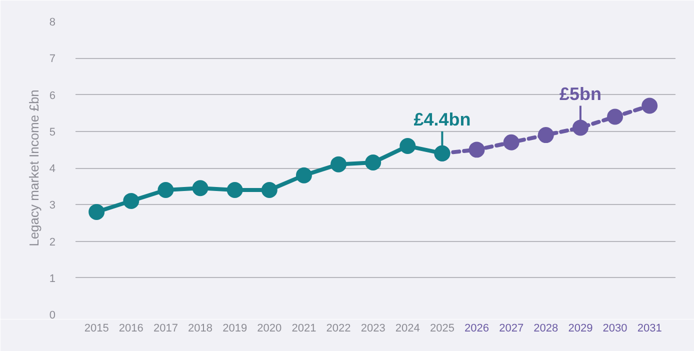 Image resolution: width=694 pixels, height=351 pixels. I want to click on x-tick-label: 2020, so click(269, 328).